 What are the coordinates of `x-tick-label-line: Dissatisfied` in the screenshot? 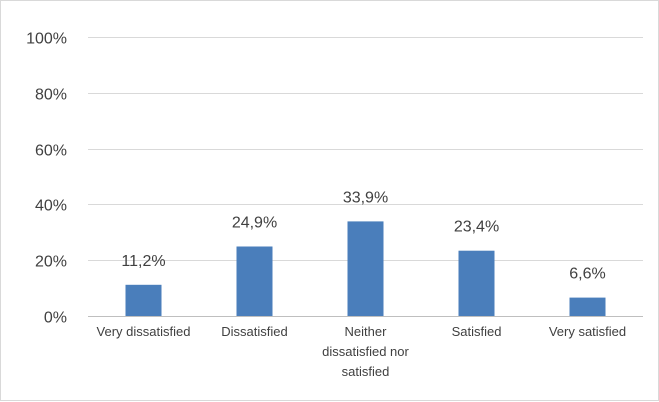 It's located at (254, 331).